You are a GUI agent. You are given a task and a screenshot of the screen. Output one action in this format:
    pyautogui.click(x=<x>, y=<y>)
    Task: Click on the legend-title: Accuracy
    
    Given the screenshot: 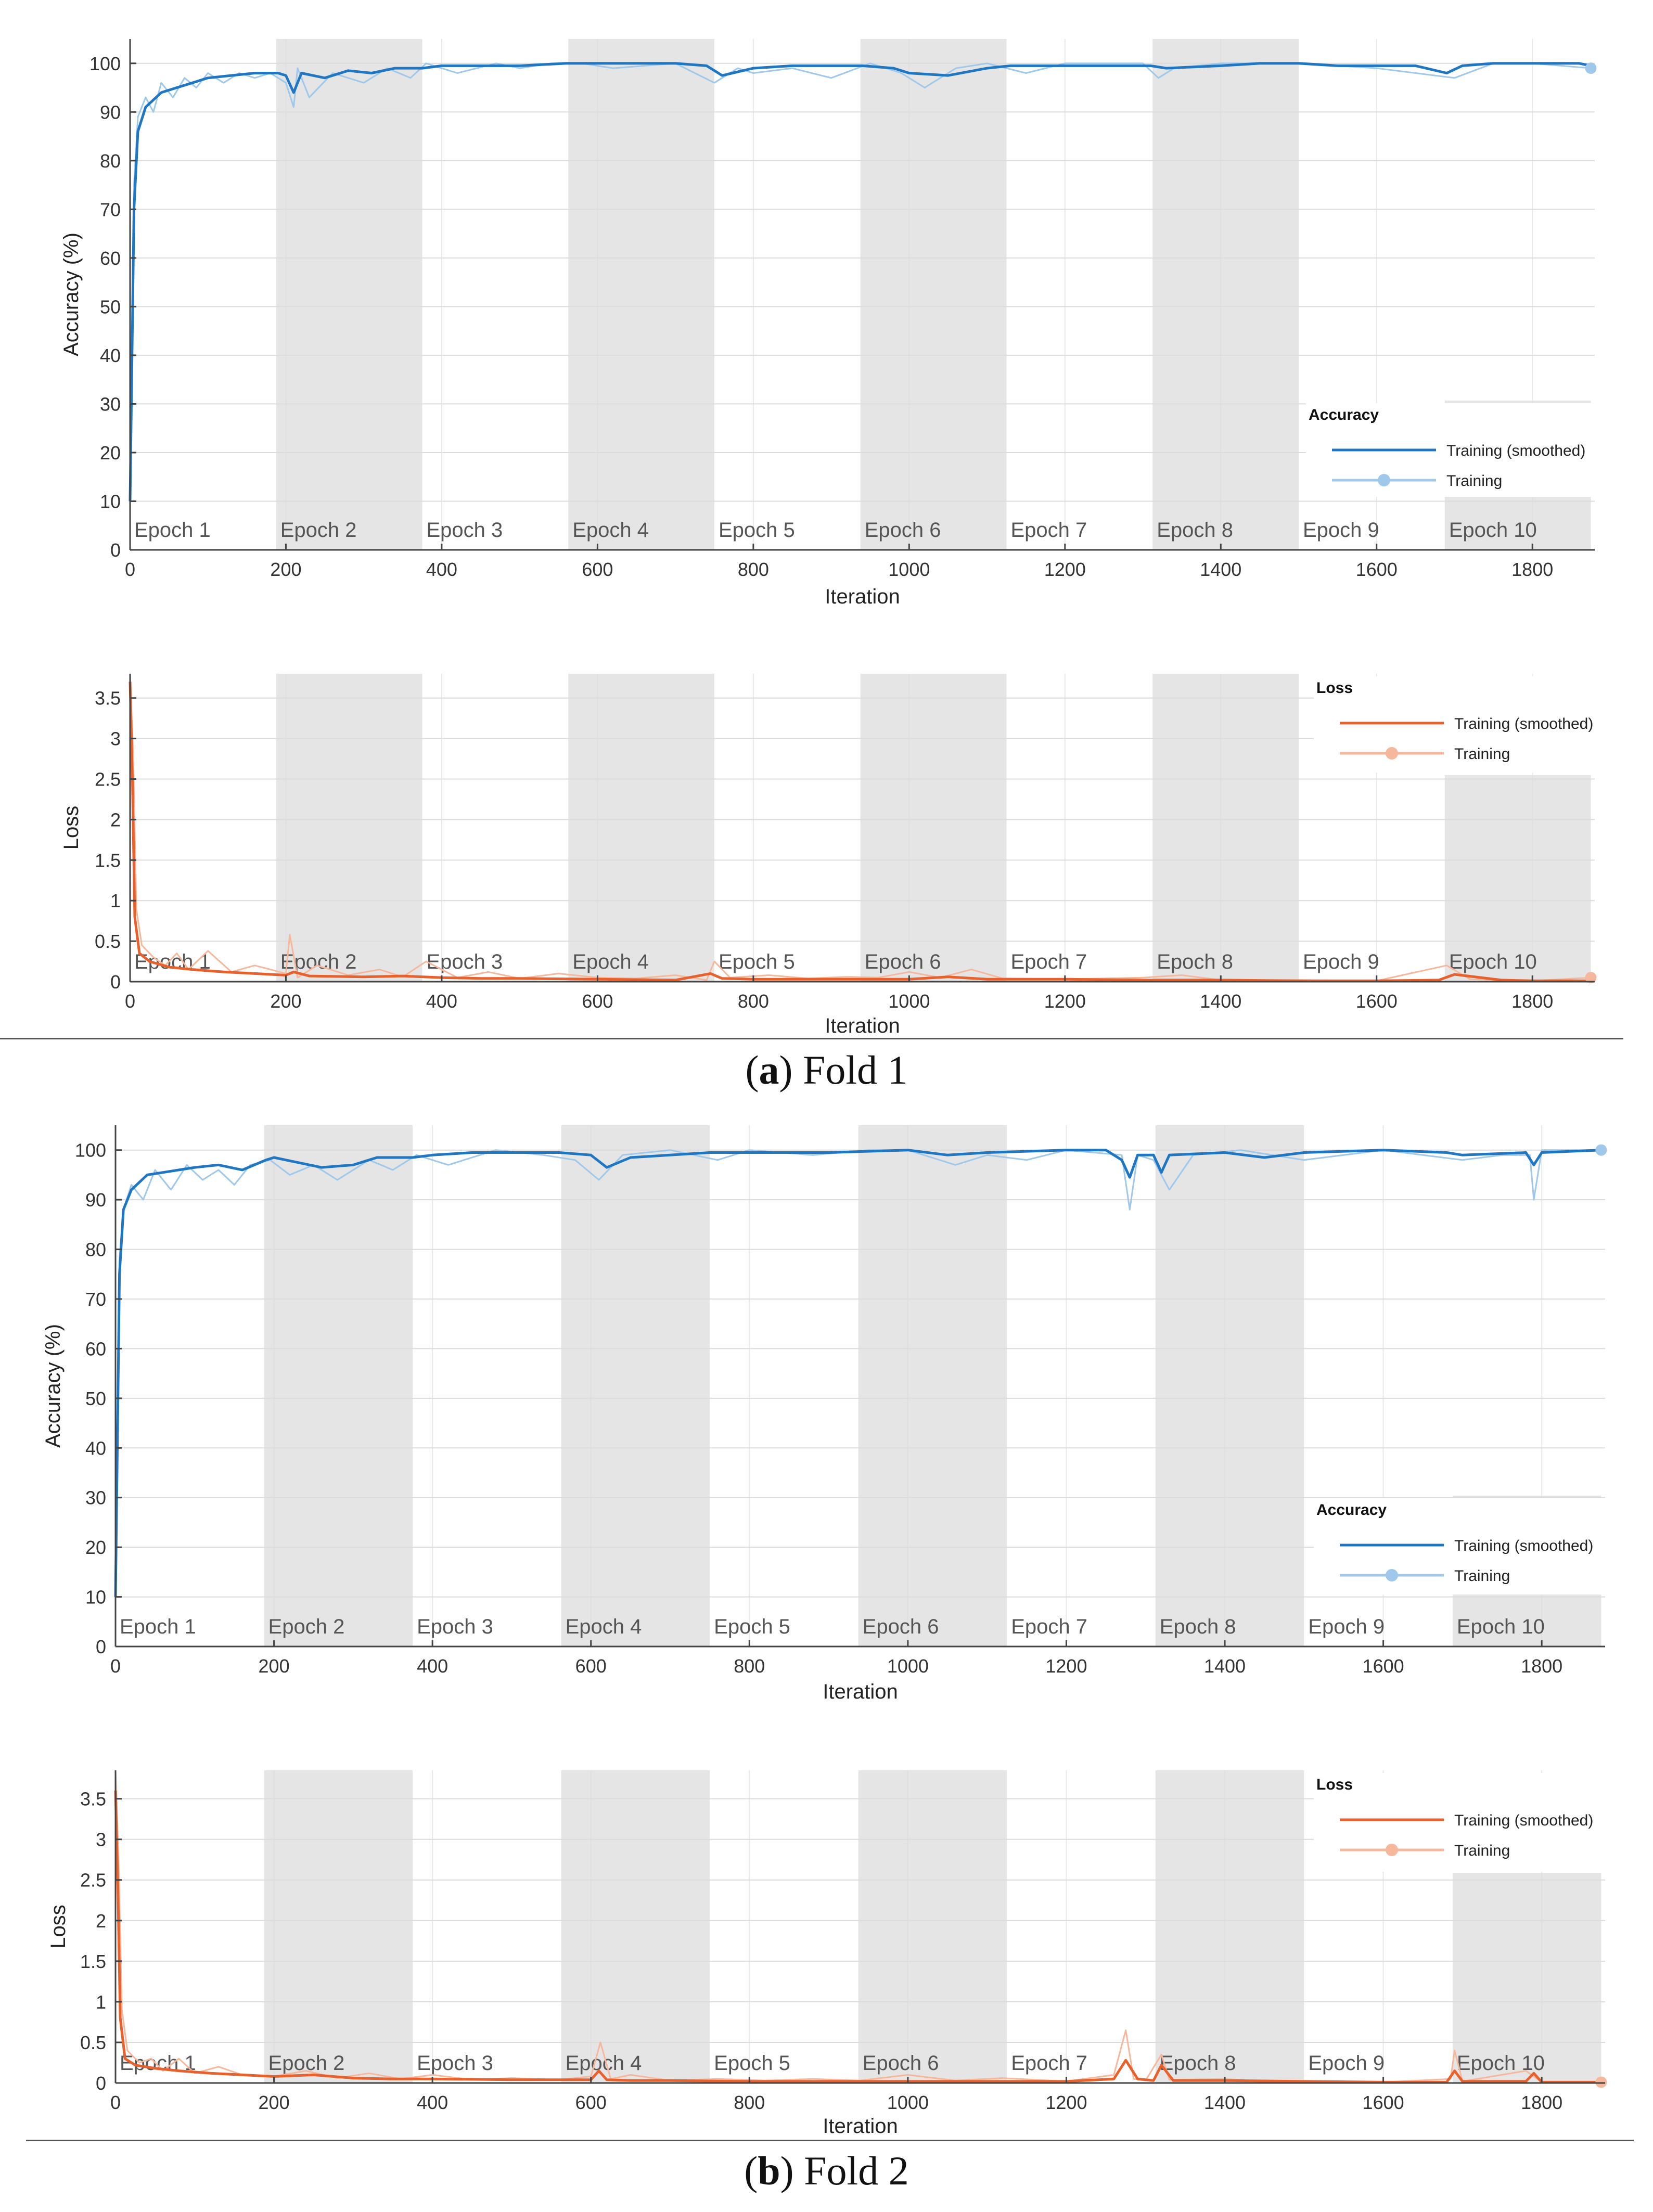 What is the action you would take?
    pyautogui.click(x=1351, y=1510)
    